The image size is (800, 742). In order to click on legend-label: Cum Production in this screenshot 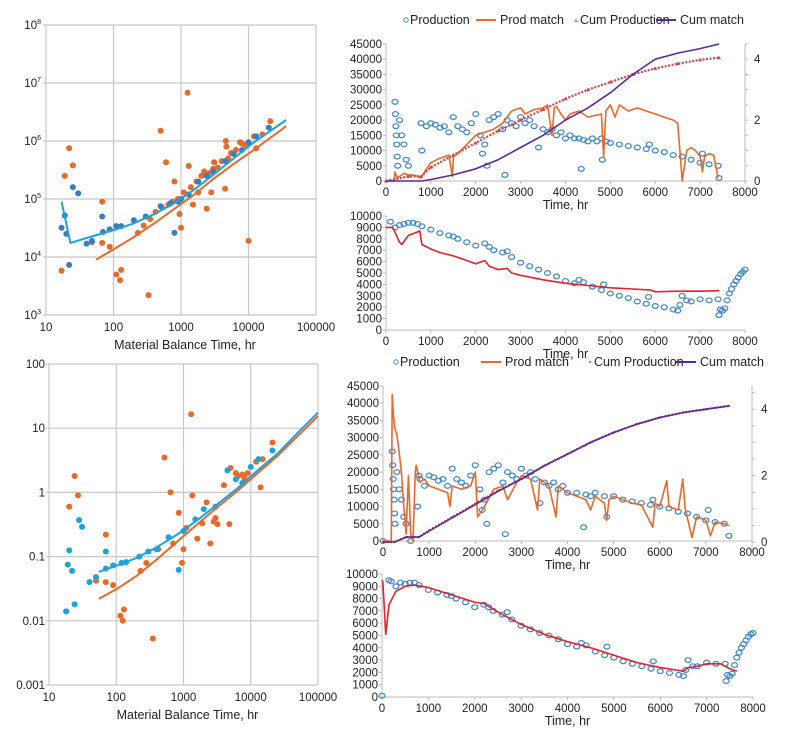, I will do `click(639, 362)`.